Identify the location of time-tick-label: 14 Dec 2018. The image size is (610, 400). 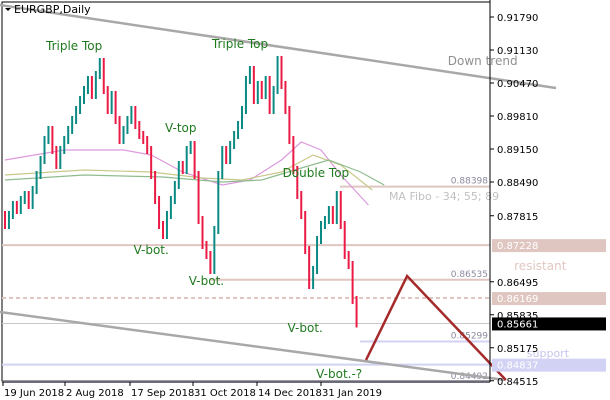
(290, 393).